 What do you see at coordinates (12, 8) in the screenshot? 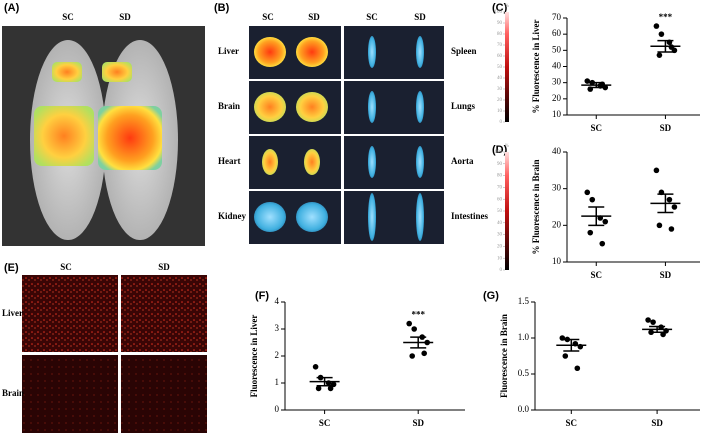
I see `panel-label: (A)` at bounding box center [12, 8].